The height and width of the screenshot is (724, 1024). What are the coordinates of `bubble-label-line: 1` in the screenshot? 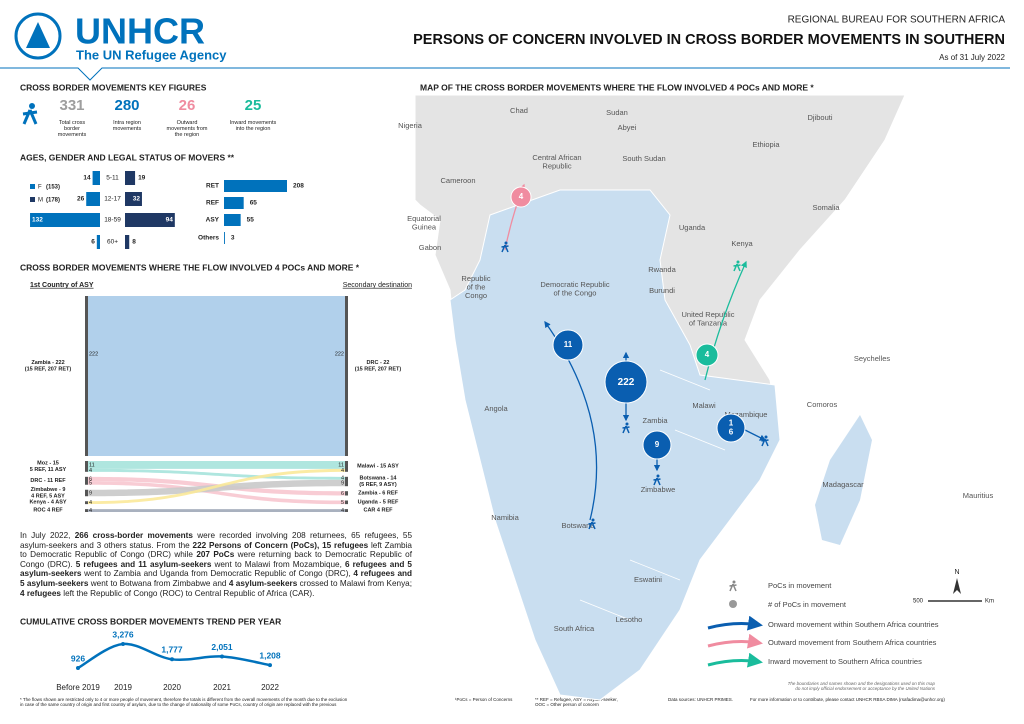 It's located at (731, 423).